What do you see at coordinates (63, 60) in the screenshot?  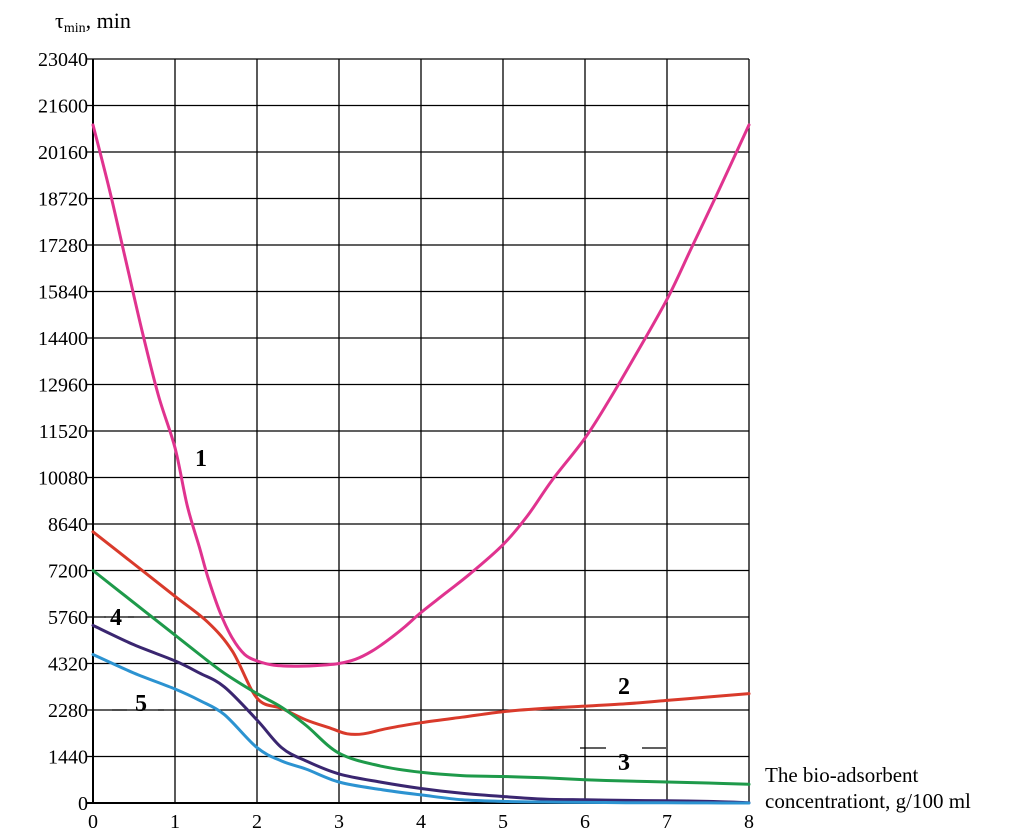 I see `y-tick-label: 23040` at bounding box center [63, 60].